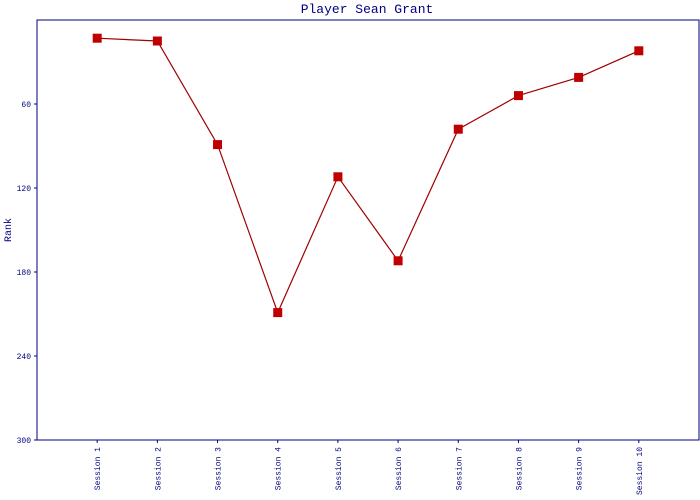  Describe the element at coordinates (580, 468) in the screenshot. I see `x-tick-label: Session 9` at that location.